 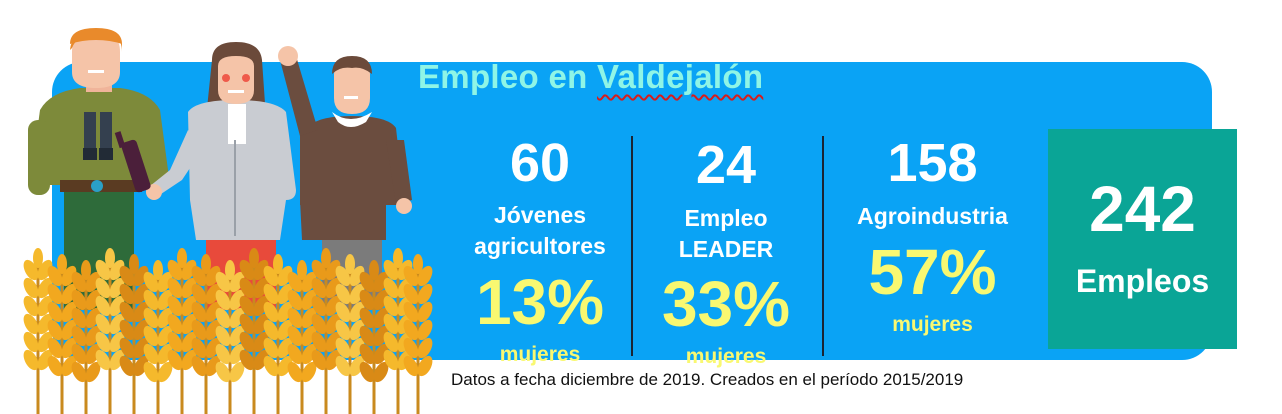 What do you see at coordinates (932, 163) in the screenshot?
I see `stat-number: 158` at bounding box center [932, 163].